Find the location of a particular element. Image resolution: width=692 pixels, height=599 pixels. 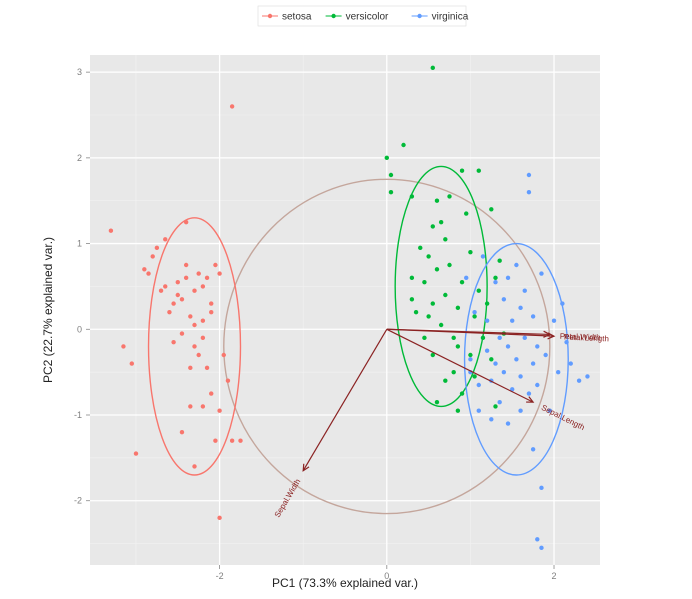

petal-length-label: Petal.Length is located at coordinates (586, 338).